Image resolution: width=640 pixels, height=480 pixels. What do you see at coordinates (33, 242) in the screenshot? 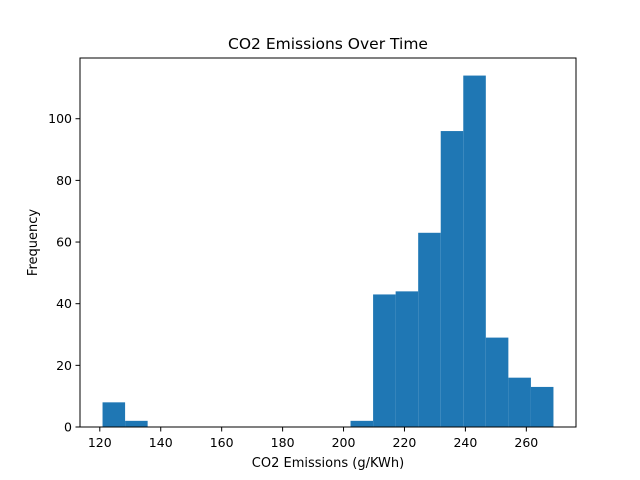
I see `y-axis-label: Frequency` at bounding box center [33, 242].